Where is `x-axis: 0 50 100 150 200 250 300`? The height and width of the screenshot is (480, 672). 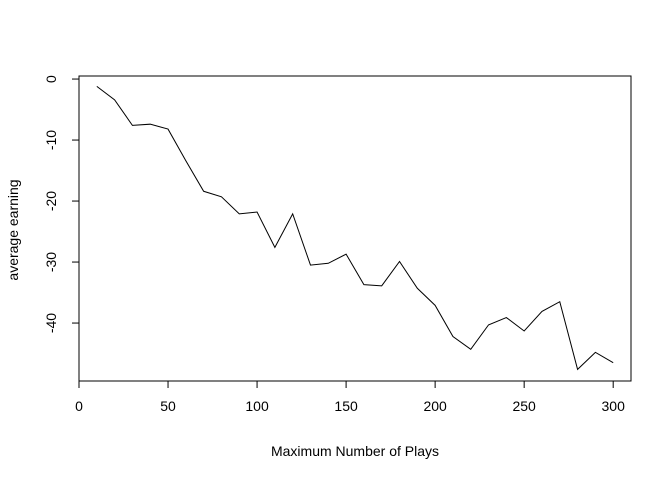 x-axis: 0 50 100 150 200 250 300 is located at coordinates (350, 397).